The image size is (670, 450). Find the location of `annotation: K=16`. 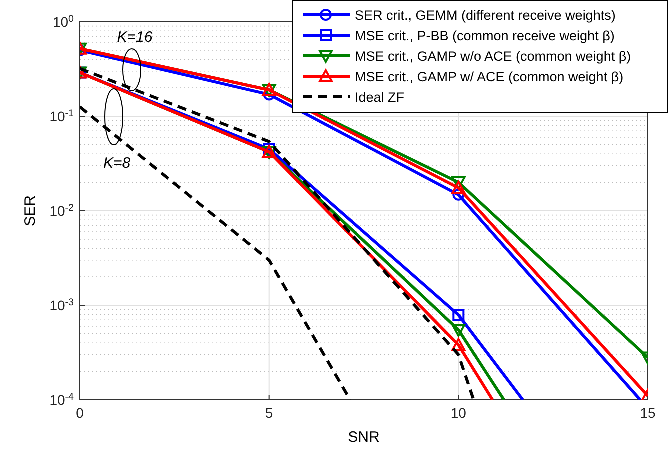

annotation: K=16 is located at coordinates (135, 37).